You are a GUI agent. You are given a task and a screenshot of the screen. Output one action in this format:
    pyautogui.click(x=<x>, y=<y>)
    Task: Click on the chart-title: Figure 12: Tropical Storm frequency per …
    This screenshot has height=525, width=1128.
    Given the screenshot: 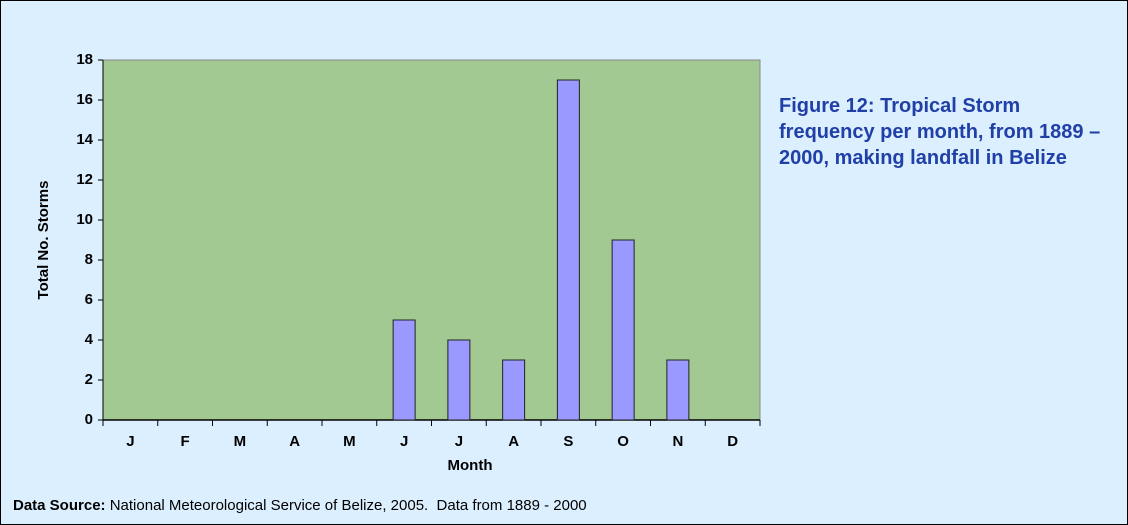 What is the action you would take?
    pyautogui.click(x=940, y=132)
    